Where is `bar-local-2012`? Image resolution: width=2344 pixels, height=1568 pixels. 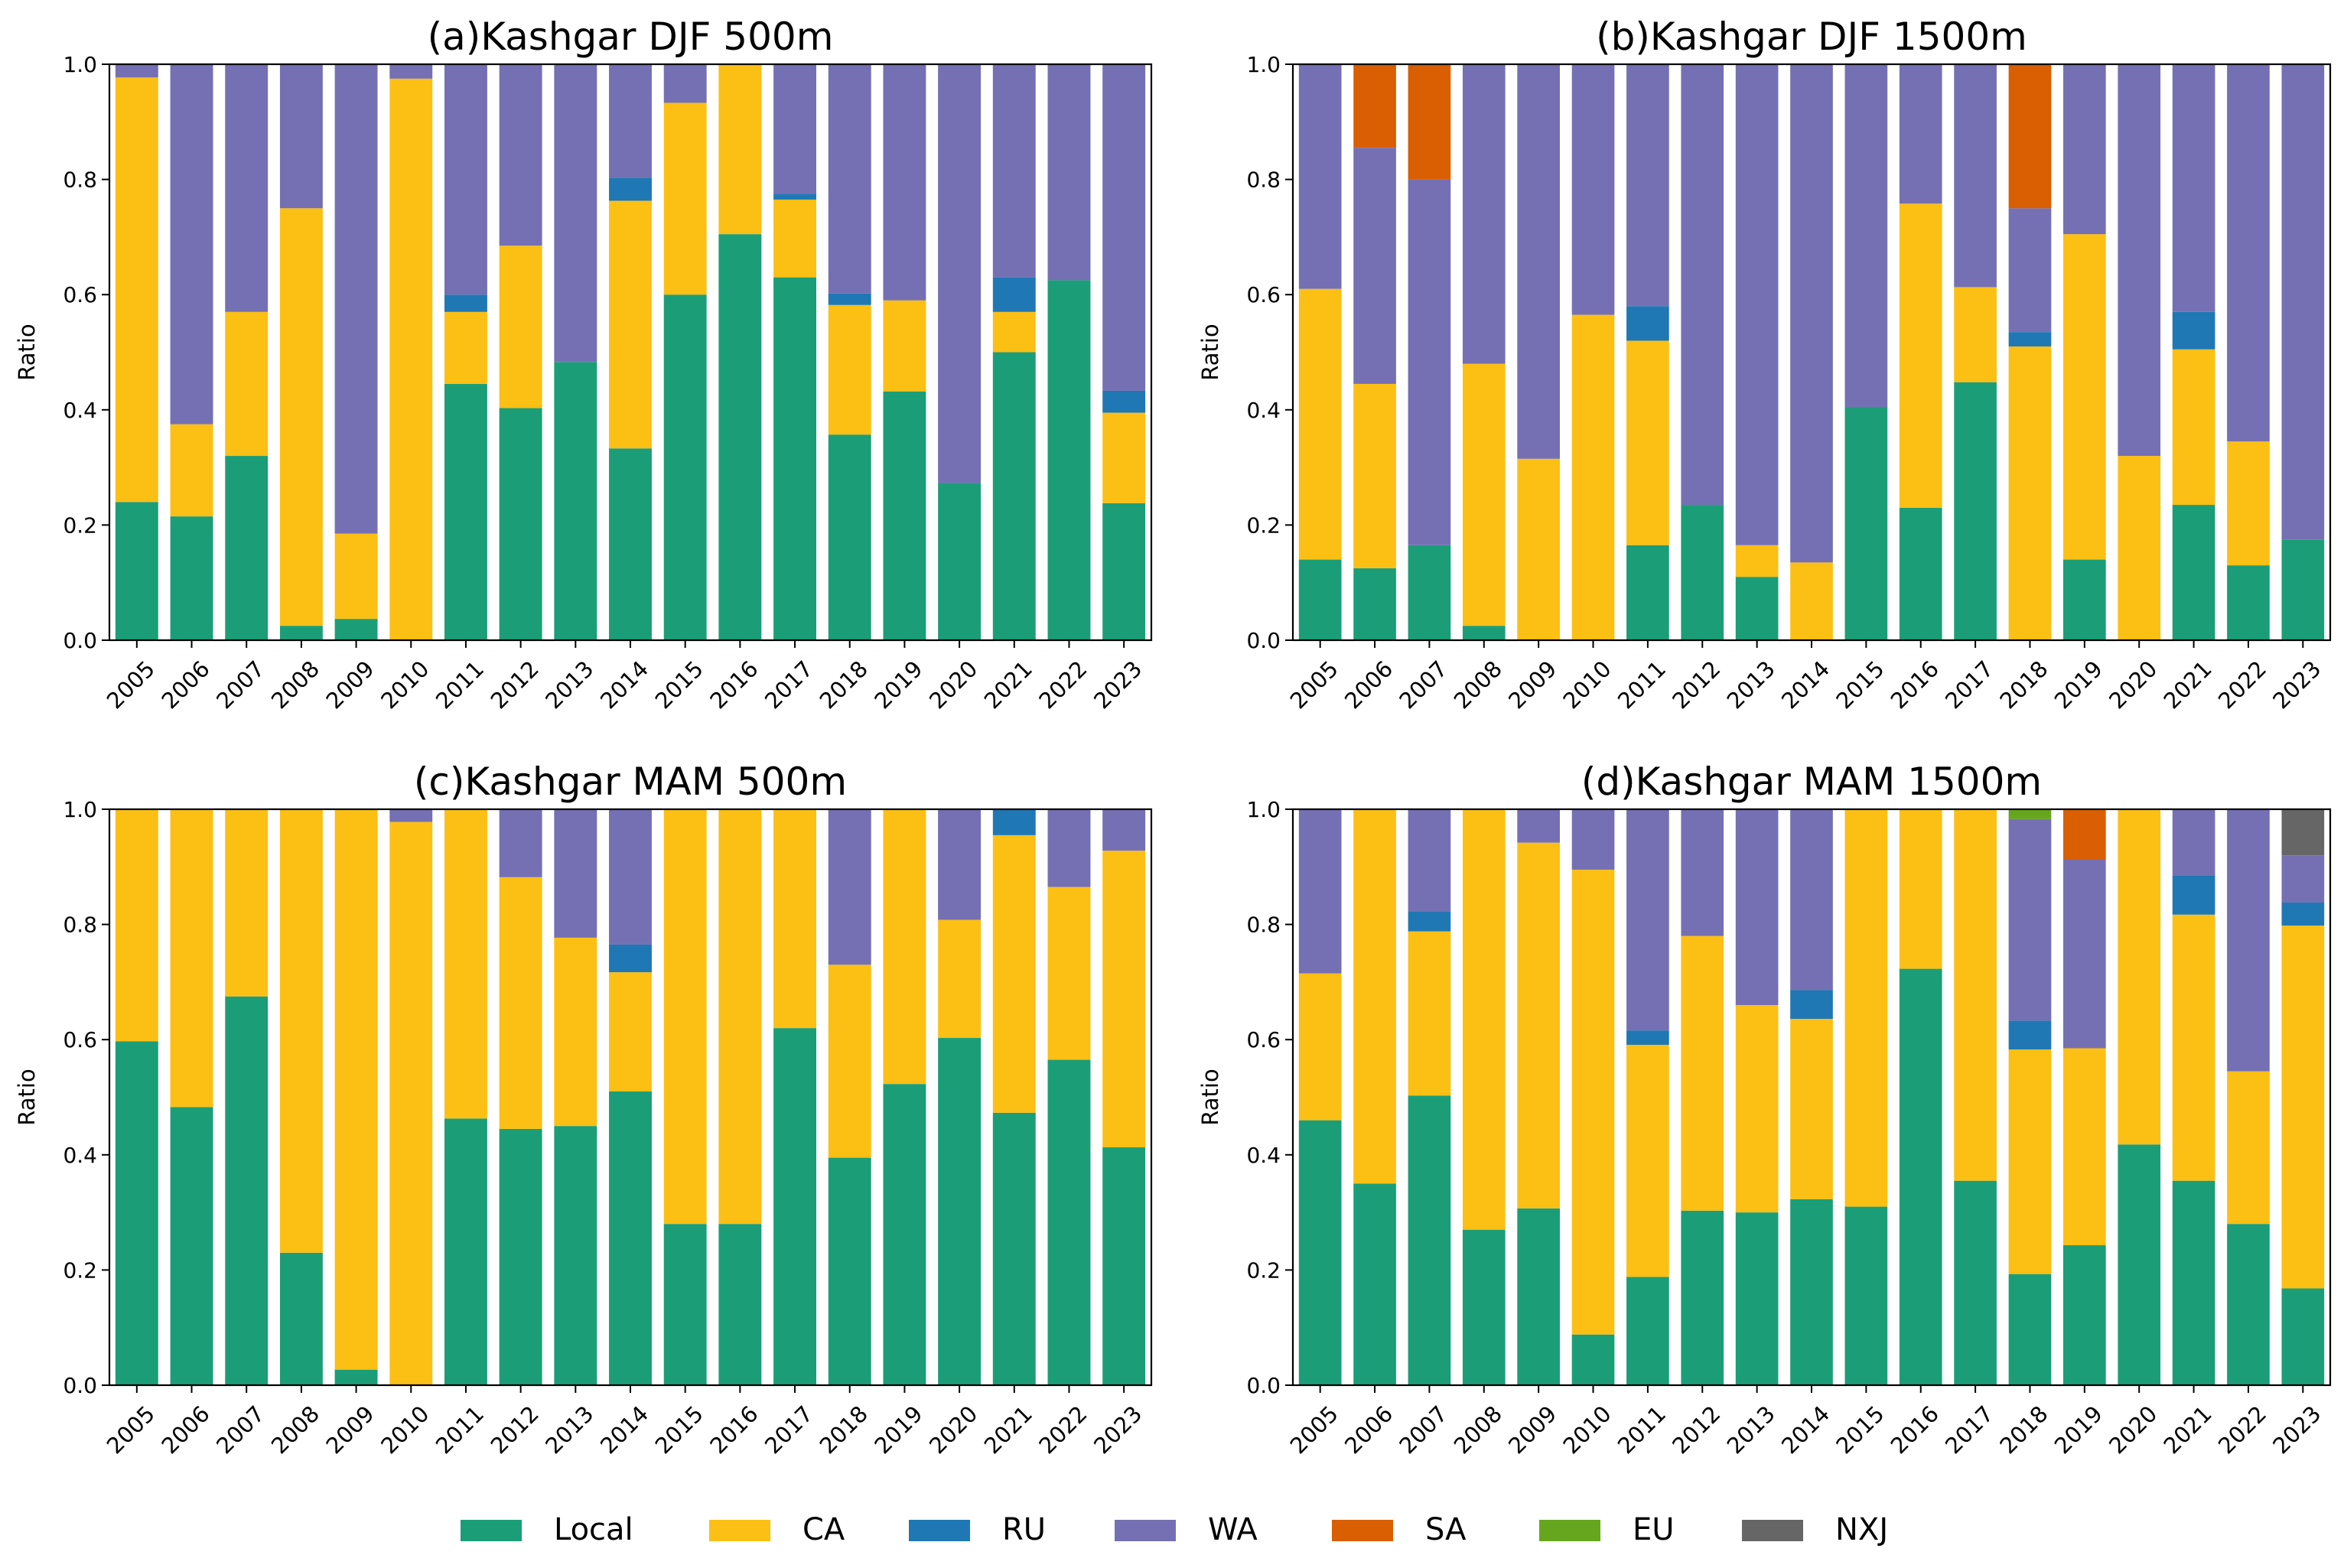 bar-local-2012 is located at coordinates (1702, 1297).